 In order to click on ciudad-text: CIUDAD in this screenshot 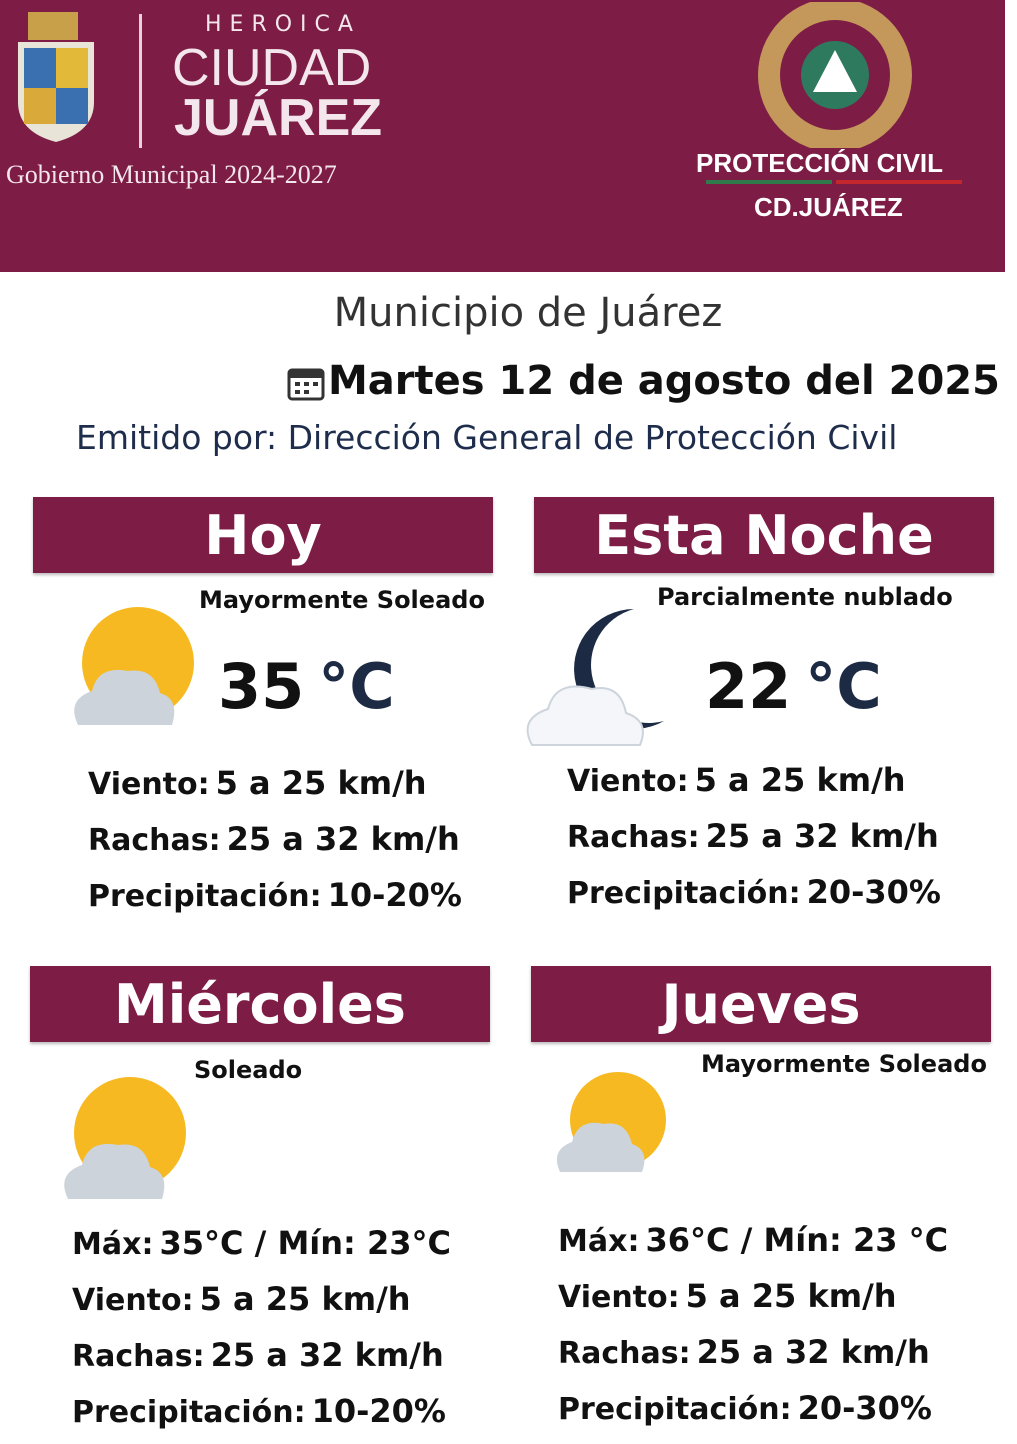, I will do `click(272, 68)`.